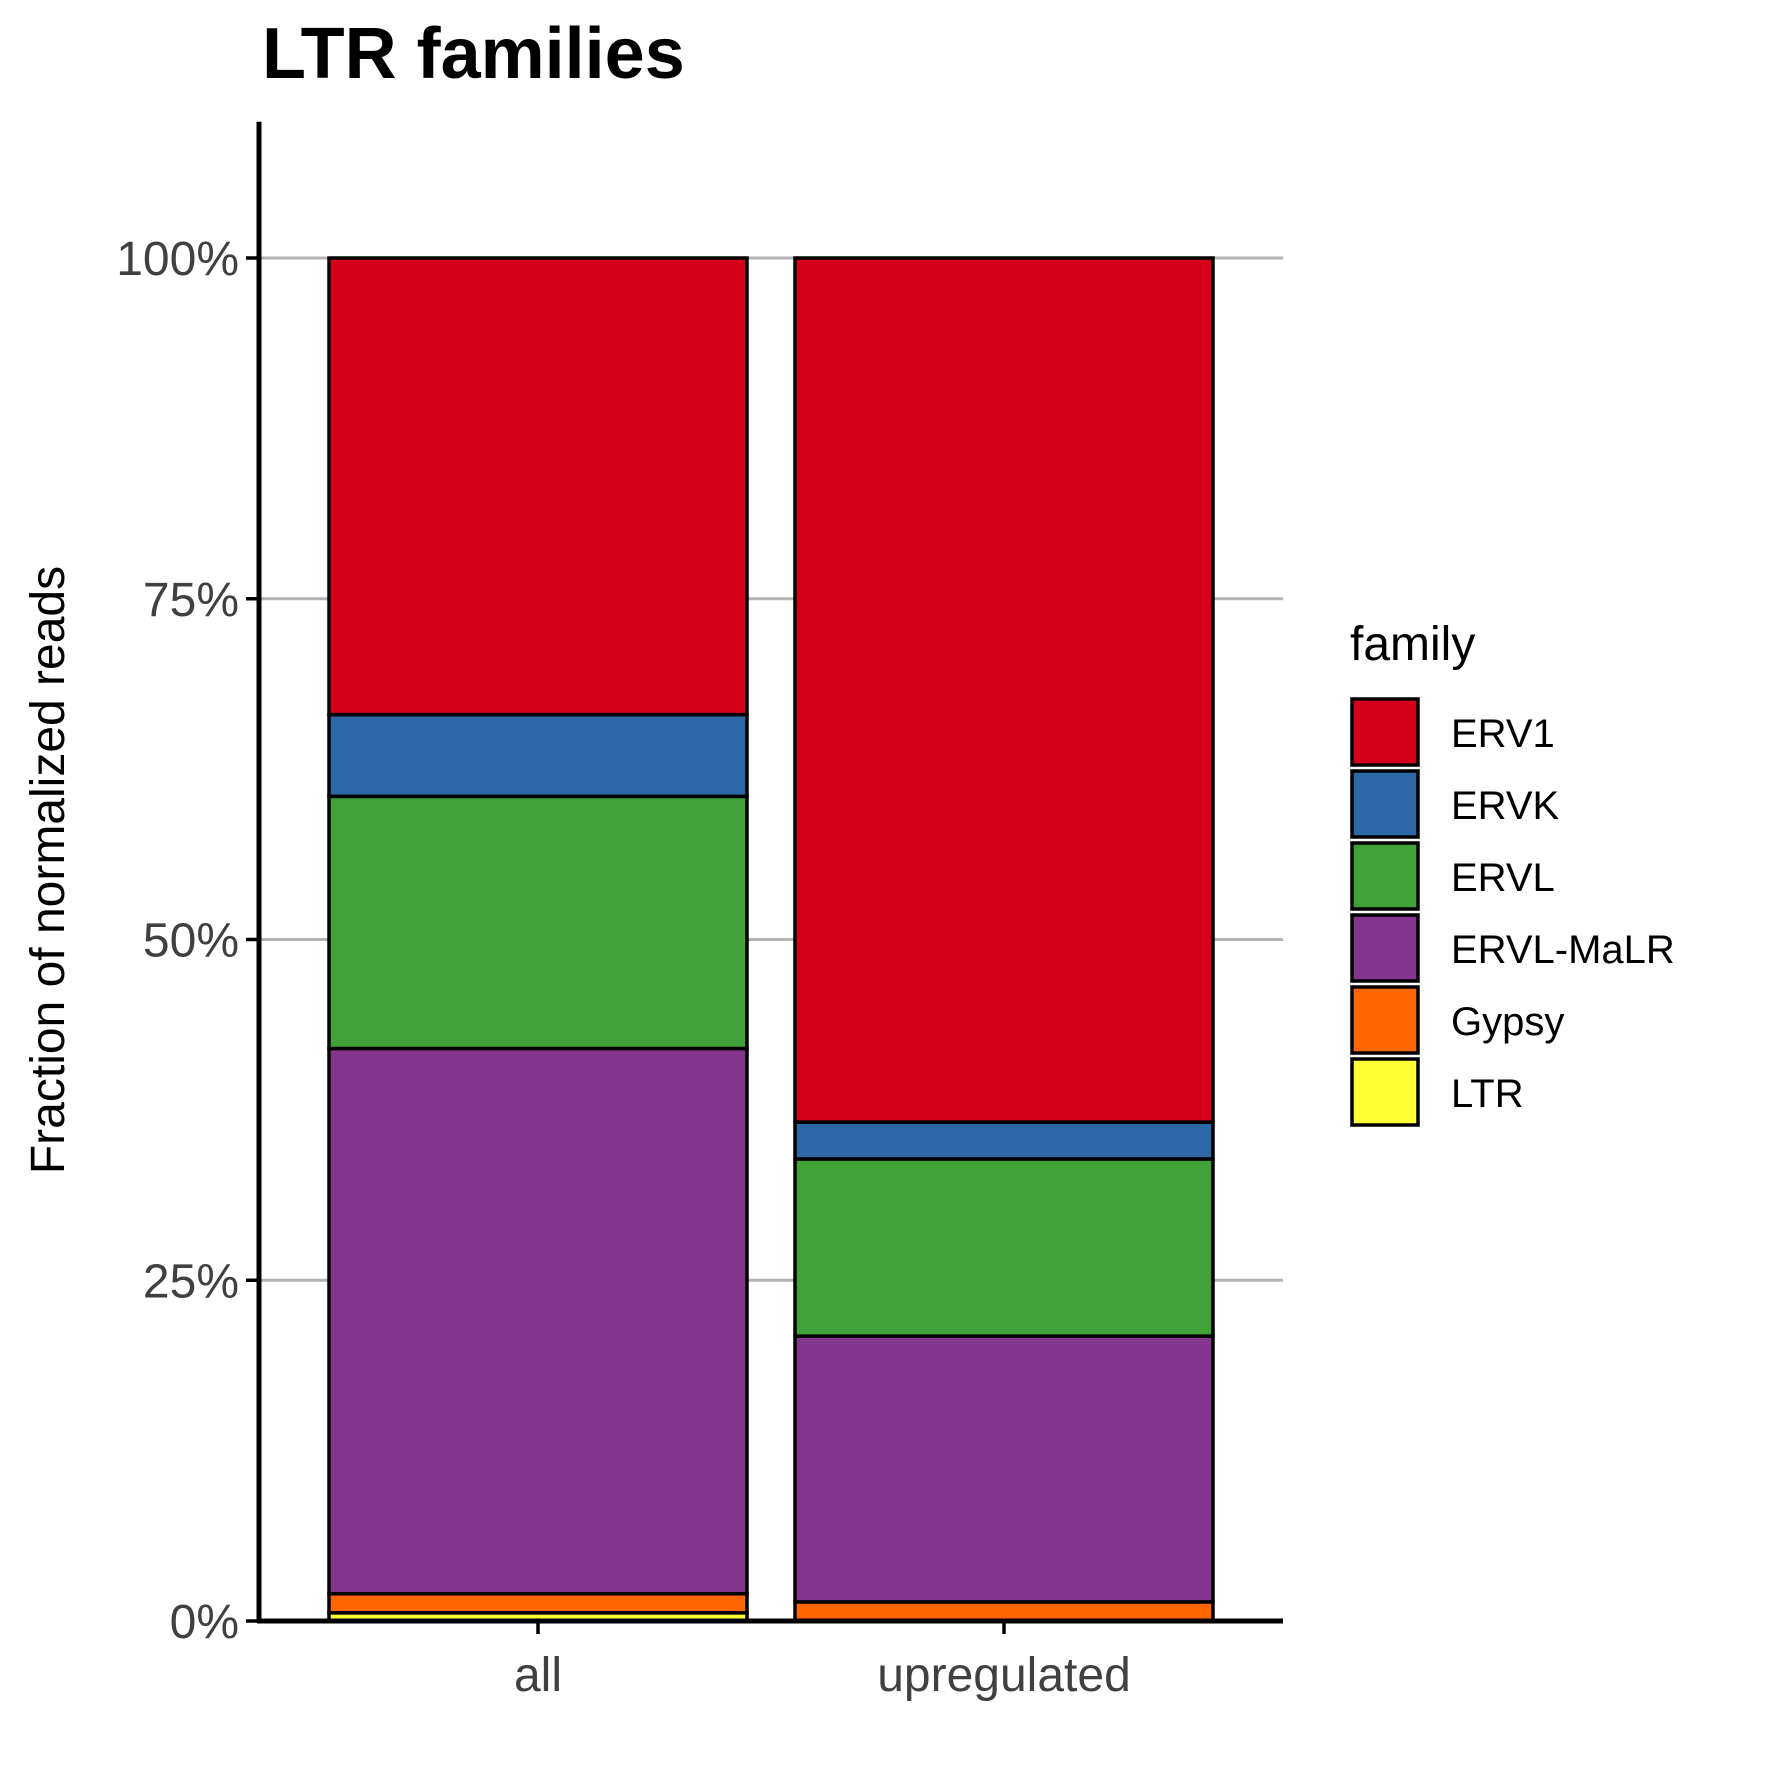 This screenshot has width=1771, height=1776. I want to click on legend-label: ERVL, so click(1503, 878).